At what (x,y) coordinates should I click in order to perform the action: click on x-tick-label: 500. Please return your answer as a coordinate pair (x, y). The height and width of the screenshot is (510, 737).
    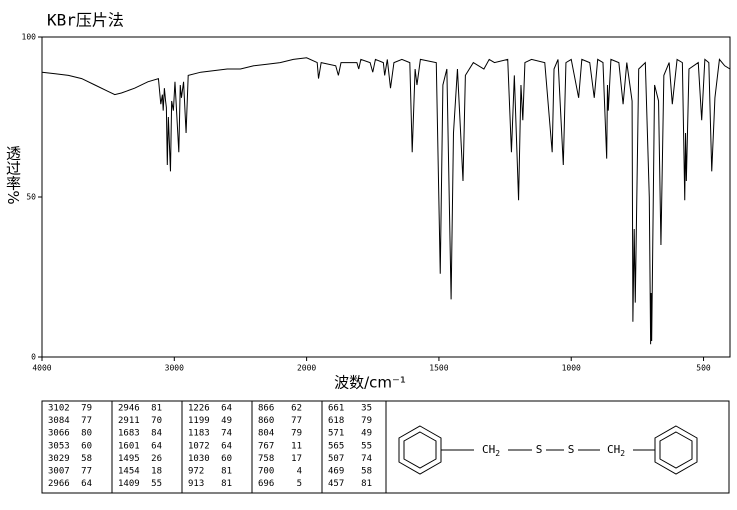
    Looking at the image, I should click on (703, 368).